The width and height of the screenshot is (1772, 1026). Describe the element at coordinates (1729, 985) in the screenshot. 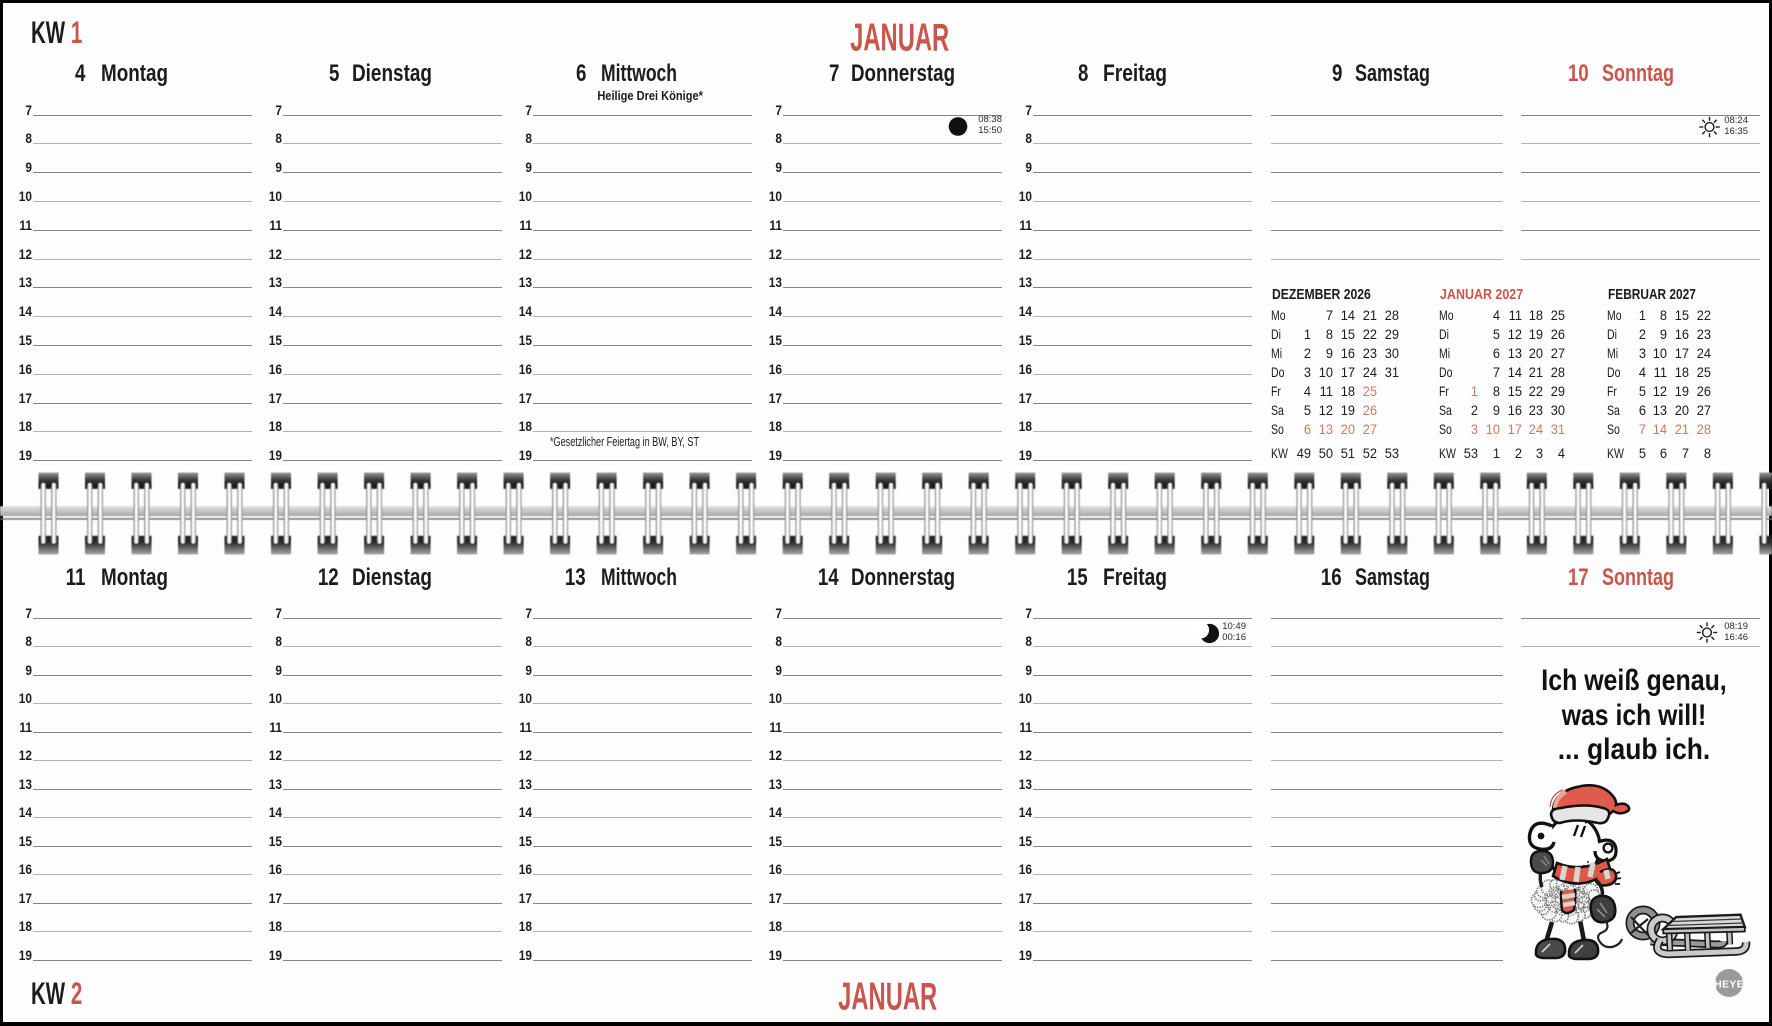

I see `svg-text: HEYE` at that location.